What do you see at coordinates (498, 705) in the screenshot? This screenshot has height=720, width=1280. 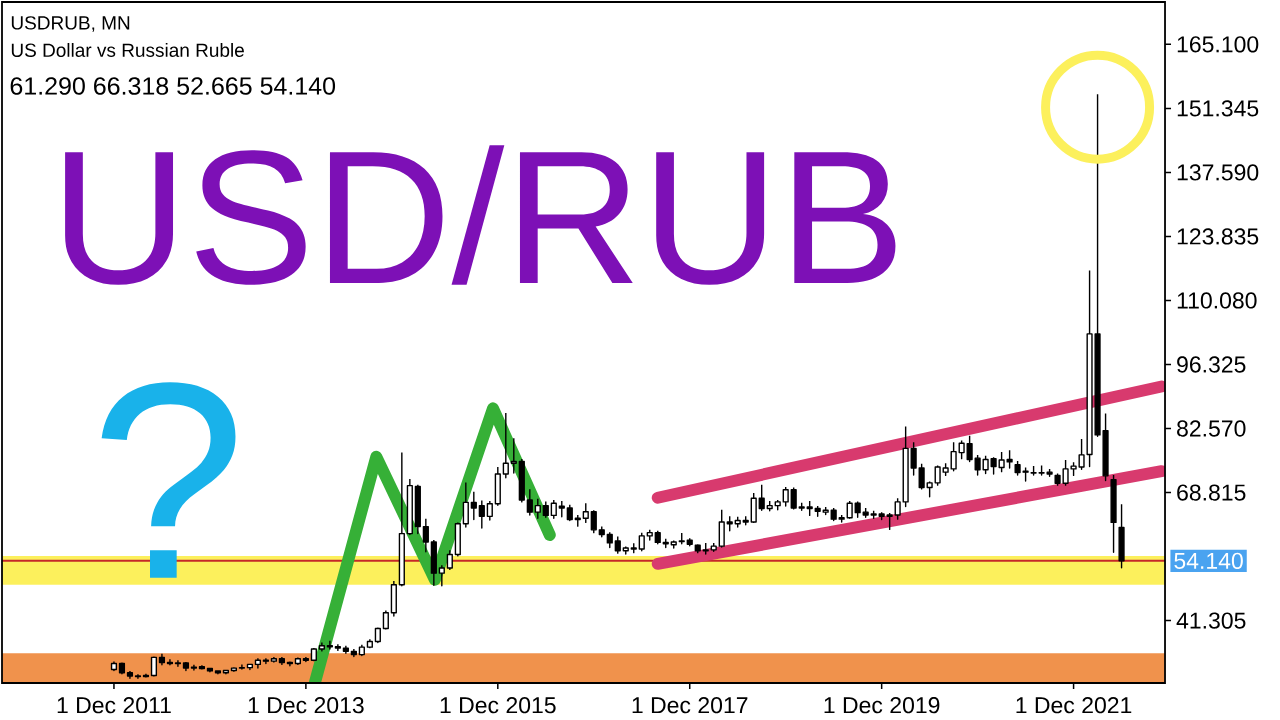 I see `x-tick-label: 1 Dec 2015` at bounding box center [498, 705].